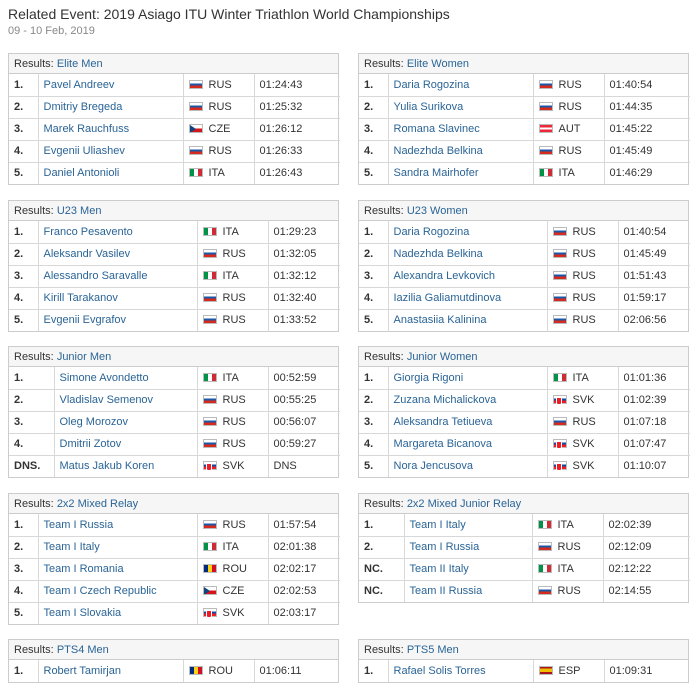 Image resolution: width=695 pixels, height=691 pixels. Describe the element at coordinates (447, 298) in the screenshot. I see `athlete-link: Iazilia Galiamutdinova` at that location.